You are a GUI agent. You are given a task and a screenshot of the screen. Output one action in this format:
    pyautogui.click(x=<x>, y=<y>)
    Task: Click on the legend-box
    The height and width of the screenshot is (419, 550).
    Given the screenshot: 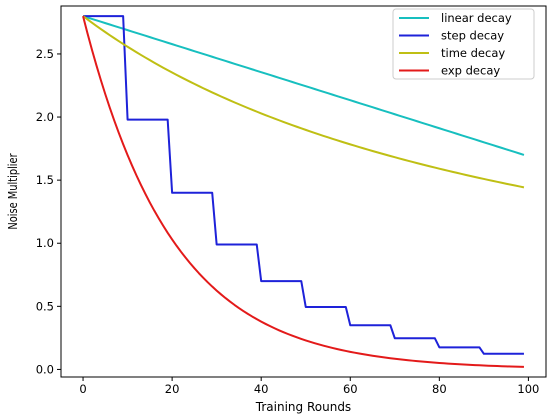 What is the action you would take?
    pyautogui.click(x=463, y=44)
    